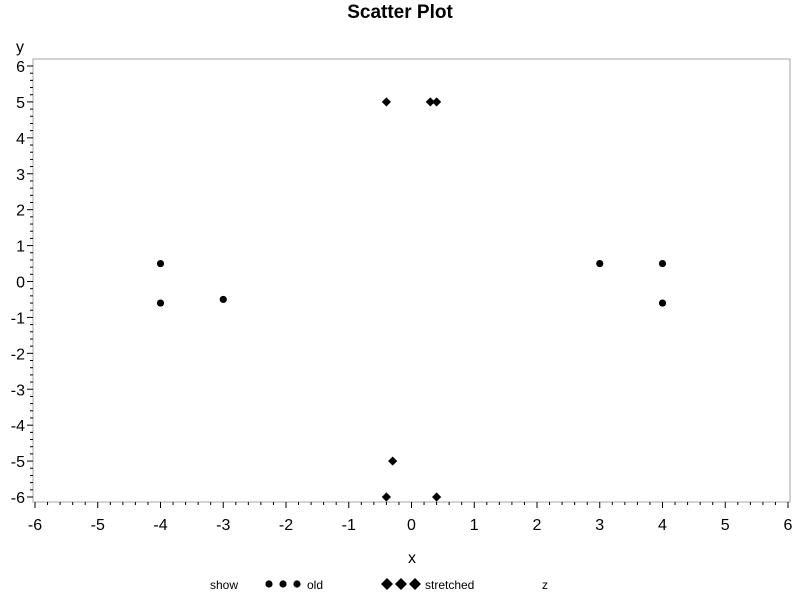 The image size is (800, 600). I want to click on y-axis: 6 5 4 3 2 1 0 -1 -2 -3 -4 -5 -6, so click(22, 283).